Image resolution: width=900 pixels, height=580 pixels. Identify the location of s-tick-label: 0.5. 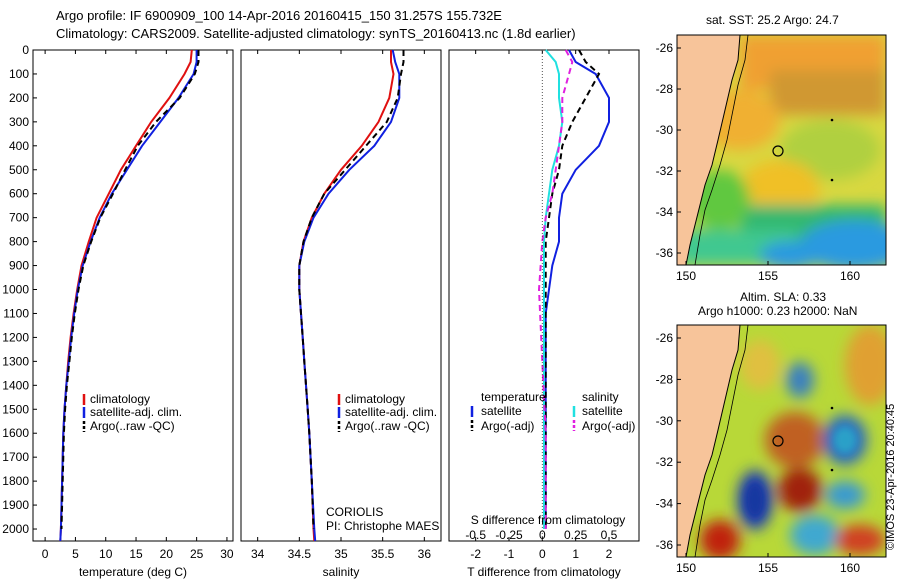
(609, 535).